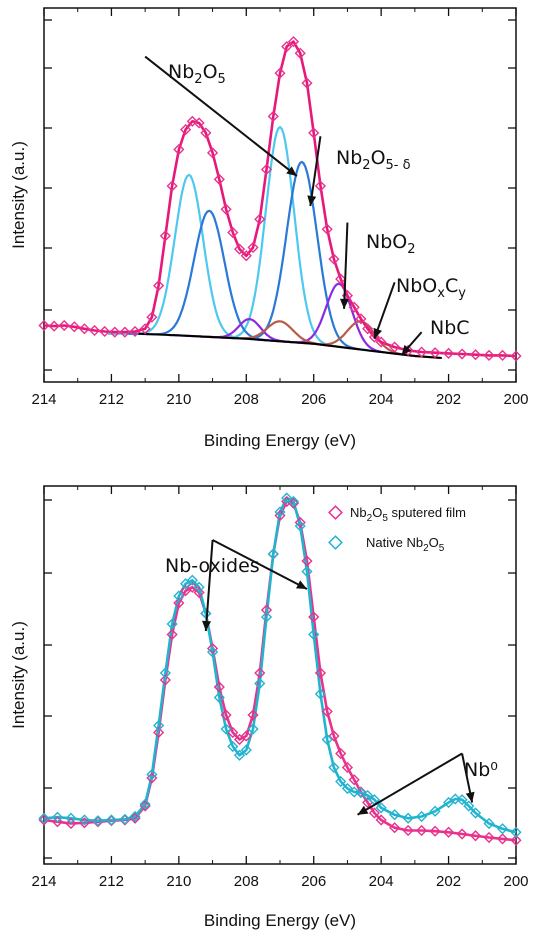 The height and width of the screenshot is (934, 534). What do you see at coordinates (18, 195) in the screenshot?
I see `top-y-axis-label: Intensity (a.u.)` at bounding box center [18, 195].